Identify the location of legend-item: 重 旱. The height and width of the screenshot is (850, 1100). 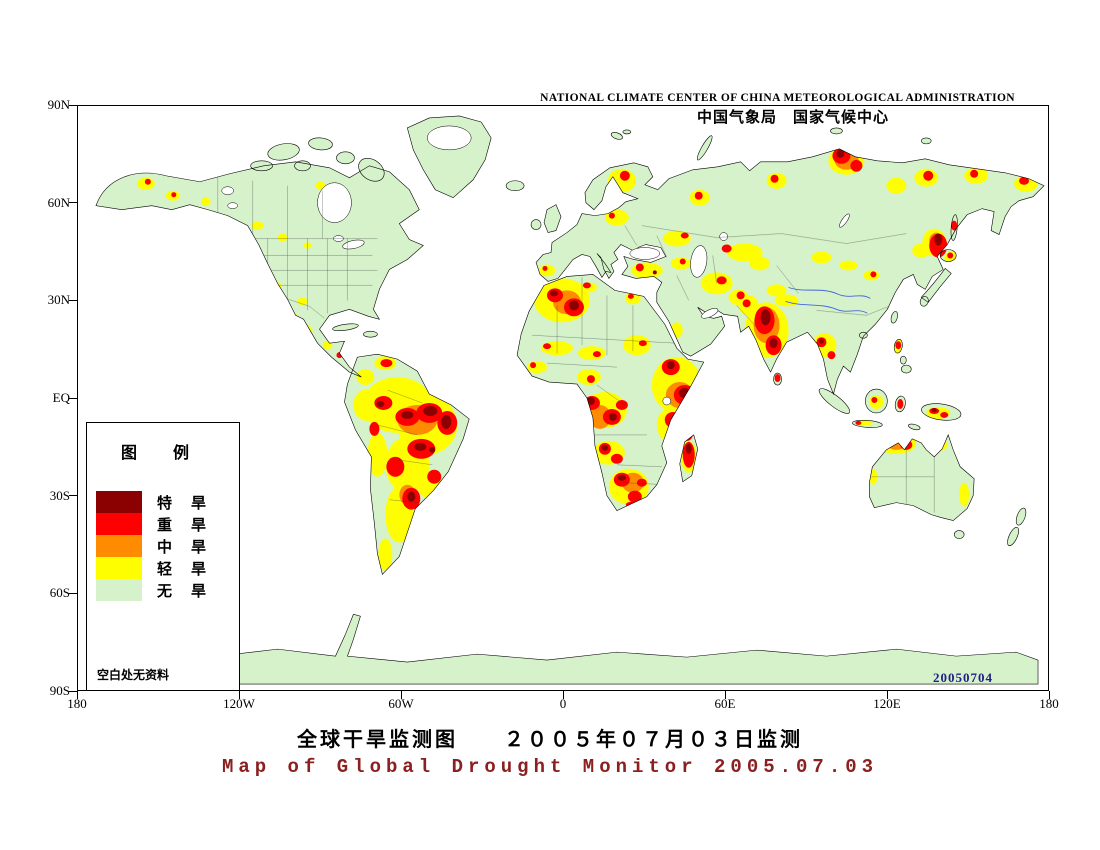
(167, 524).